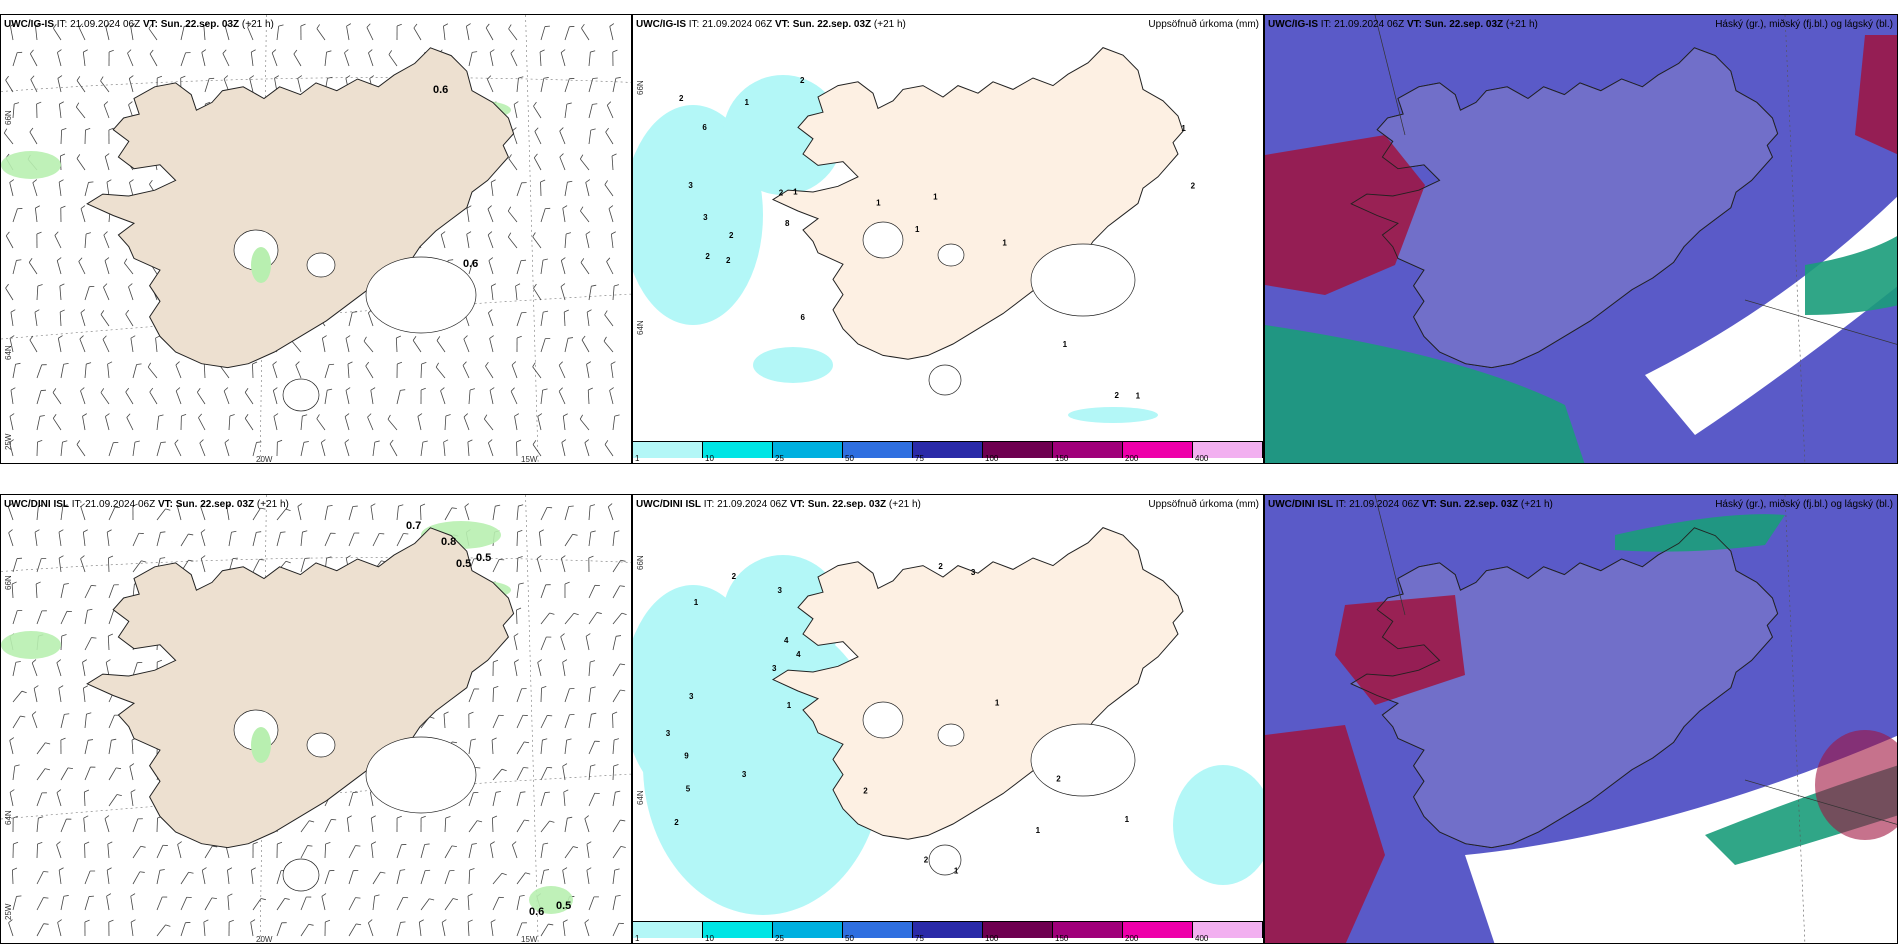 Image resolution: width=1900 pixels, height=950 pixels. Describe the element at coordinates (1203, 504) in the screenshot. I see `panel-right-title: Uppsöfnuð úrkoma (mm)` at that location.